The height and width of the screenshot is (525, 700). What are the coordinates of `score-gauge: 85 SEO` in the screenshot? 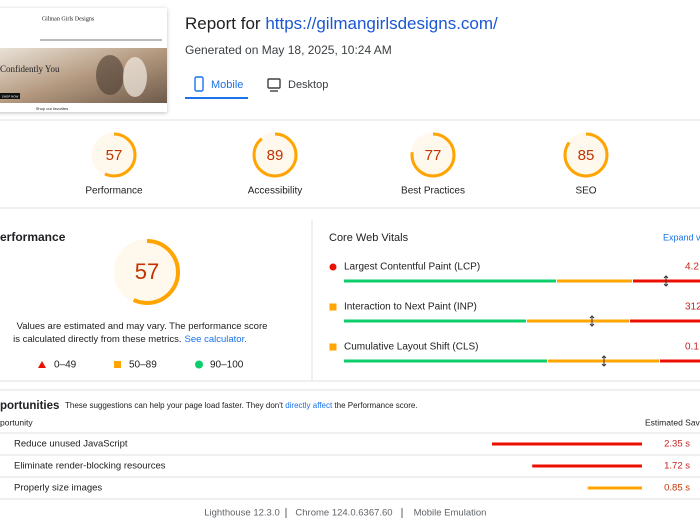 It's located at (586, 164).